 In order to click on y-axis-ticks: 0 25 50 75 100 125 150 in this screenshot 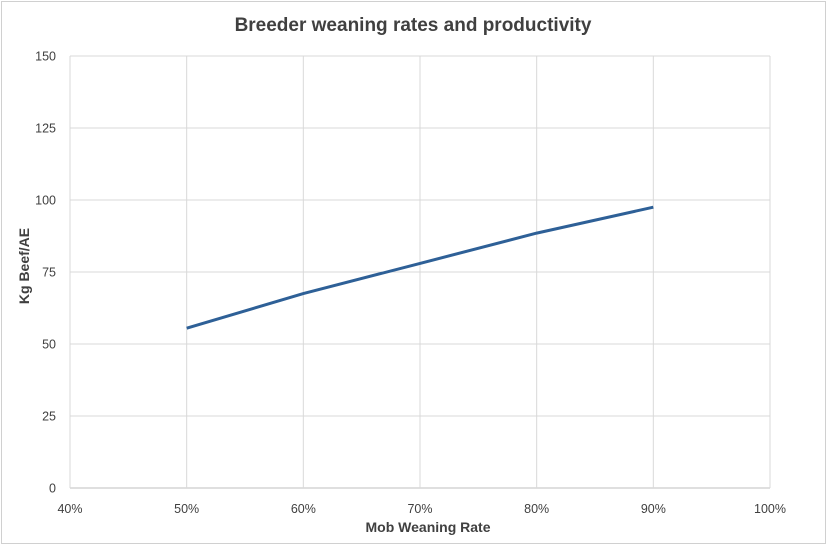, I will do `click(45, 273)`.